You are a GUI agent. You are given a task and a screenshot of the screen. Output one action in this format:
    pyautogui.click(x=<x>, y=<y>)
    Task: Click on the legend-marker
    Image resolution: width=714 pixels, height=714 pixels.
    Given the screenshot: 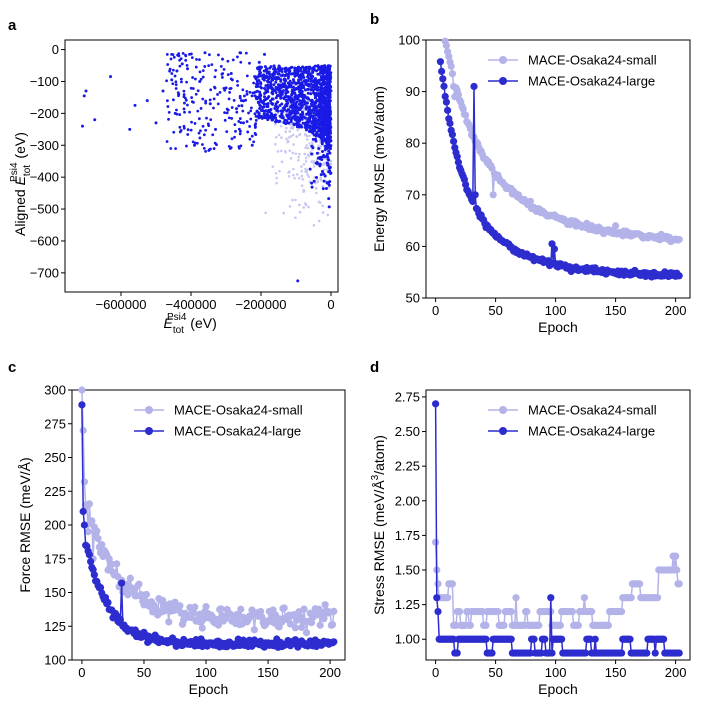 What is the action you would take?
    pyautogui.click(x=149, y=410)
    